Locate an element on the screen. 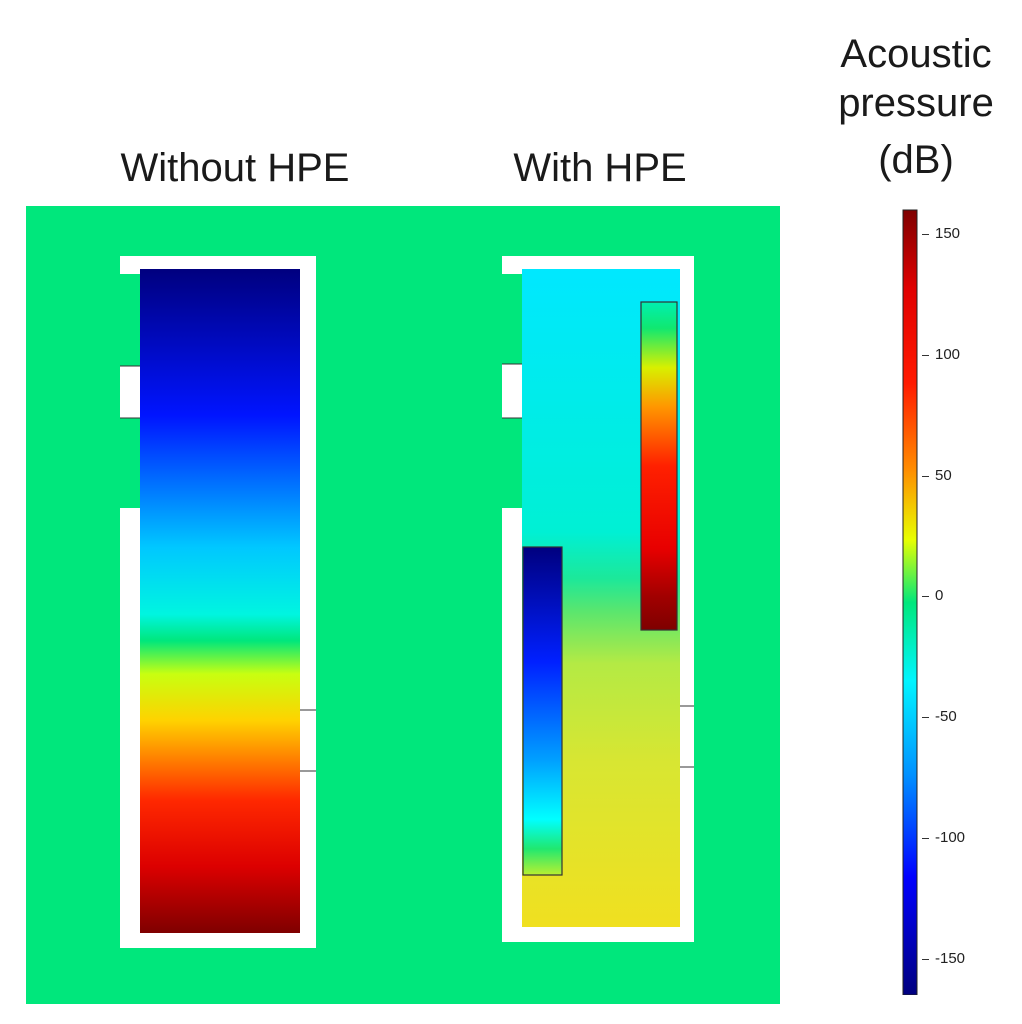 The width and height of the screenshot is (1022, 1024). hpe-element-upper is located at coordinates (659, 466).